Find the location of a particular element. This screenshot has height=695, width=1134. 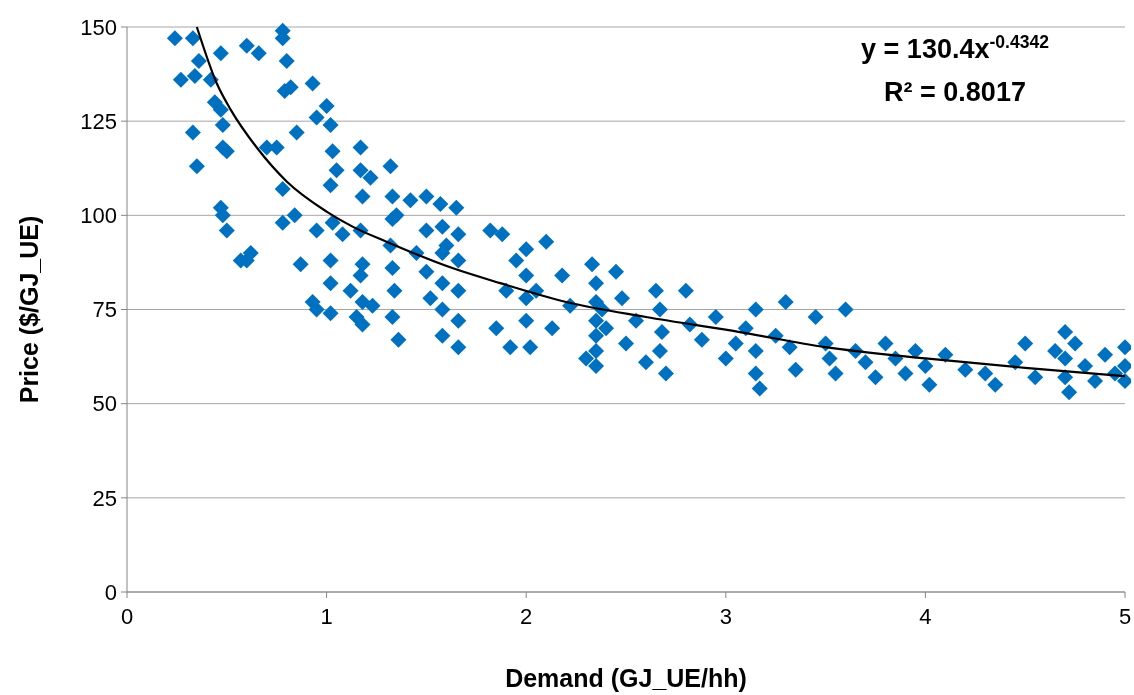

x-tick-label: 3 is located at coordinates (725, 616).